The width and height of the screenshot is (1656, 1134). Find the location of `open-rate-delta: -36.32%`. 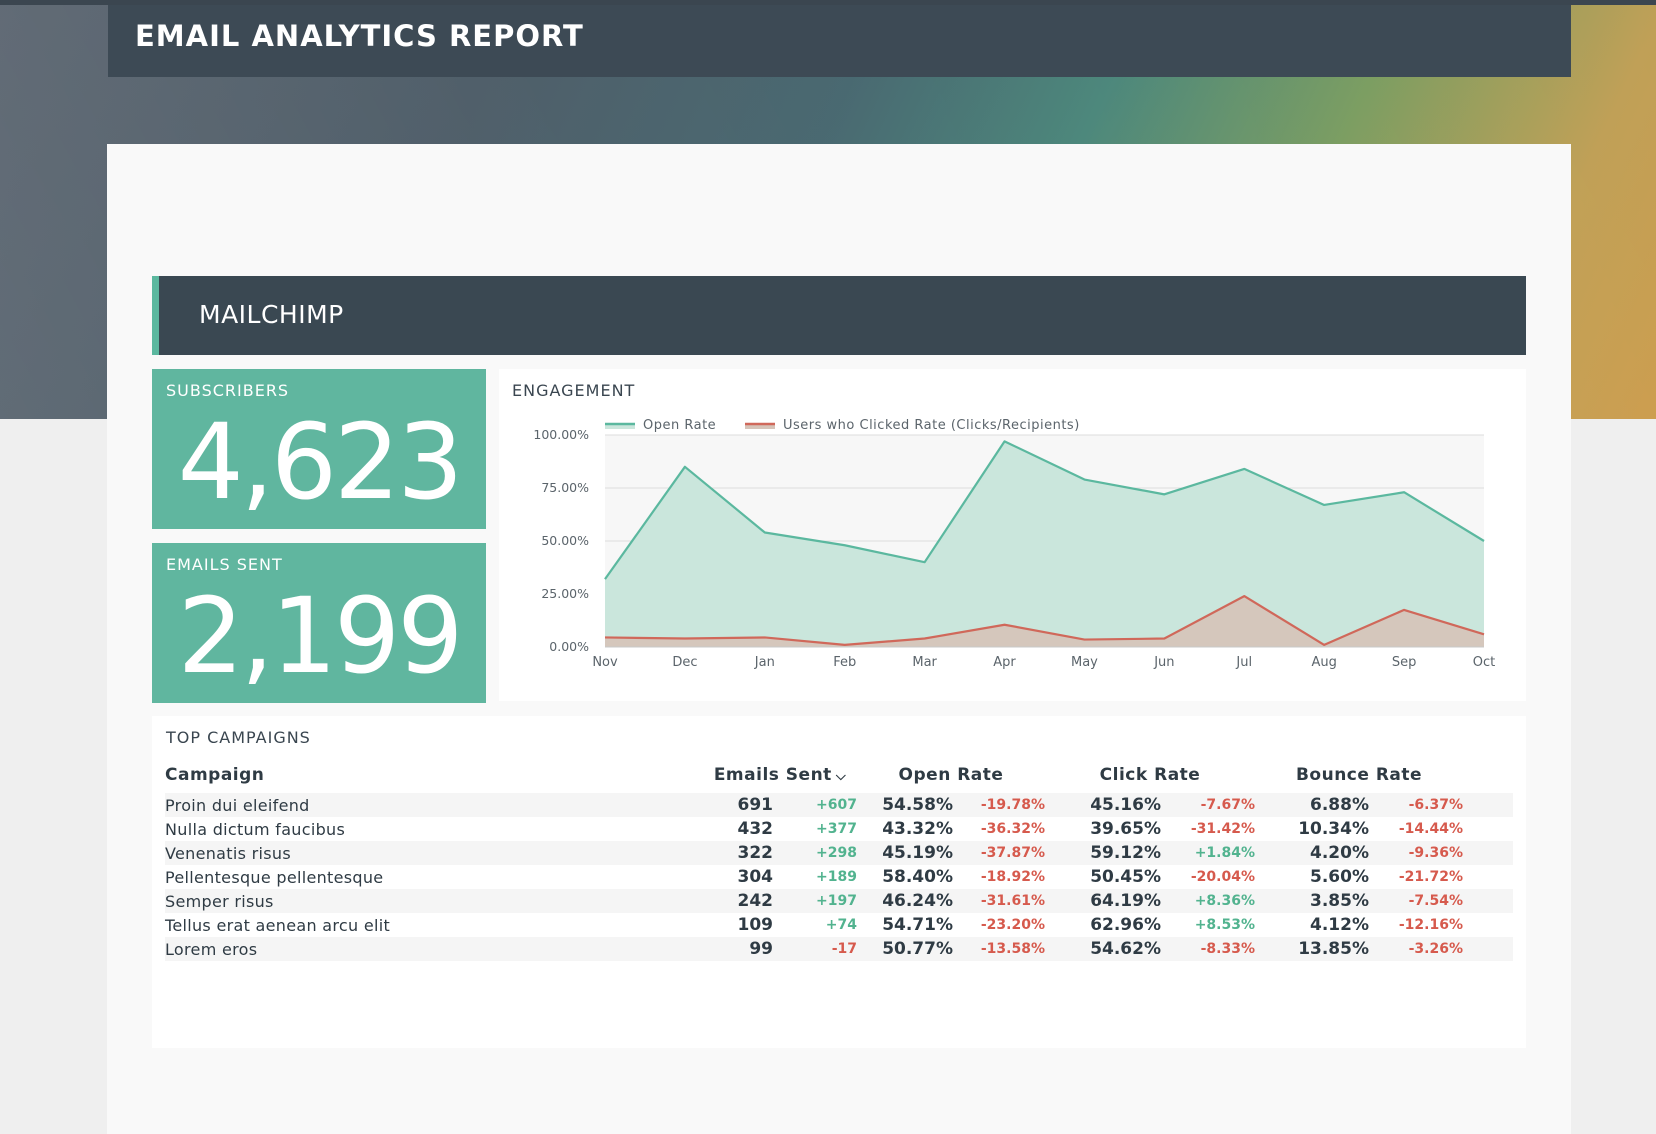

open-rate-delta: -36.32% is located at coordinates (1012, 829).